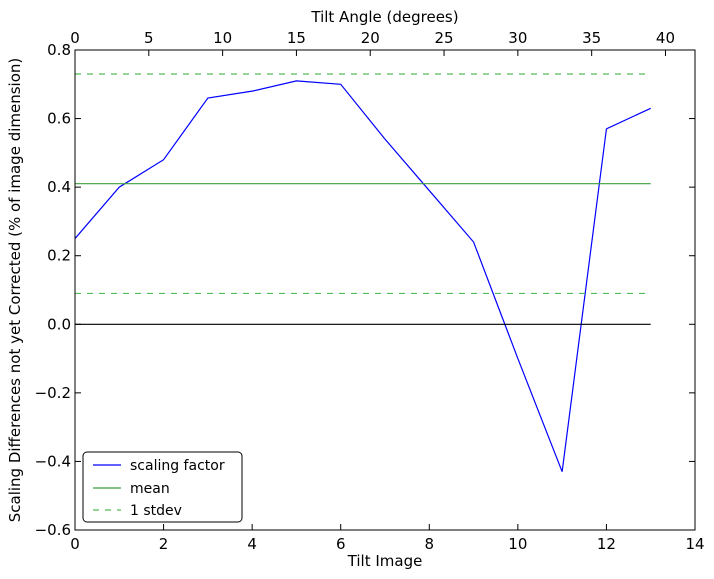 This screenshot has width=714, height=579. Describe the element at coordinates (591, 38) in the screenshot. I see `top-tick-label: 35` at that location.